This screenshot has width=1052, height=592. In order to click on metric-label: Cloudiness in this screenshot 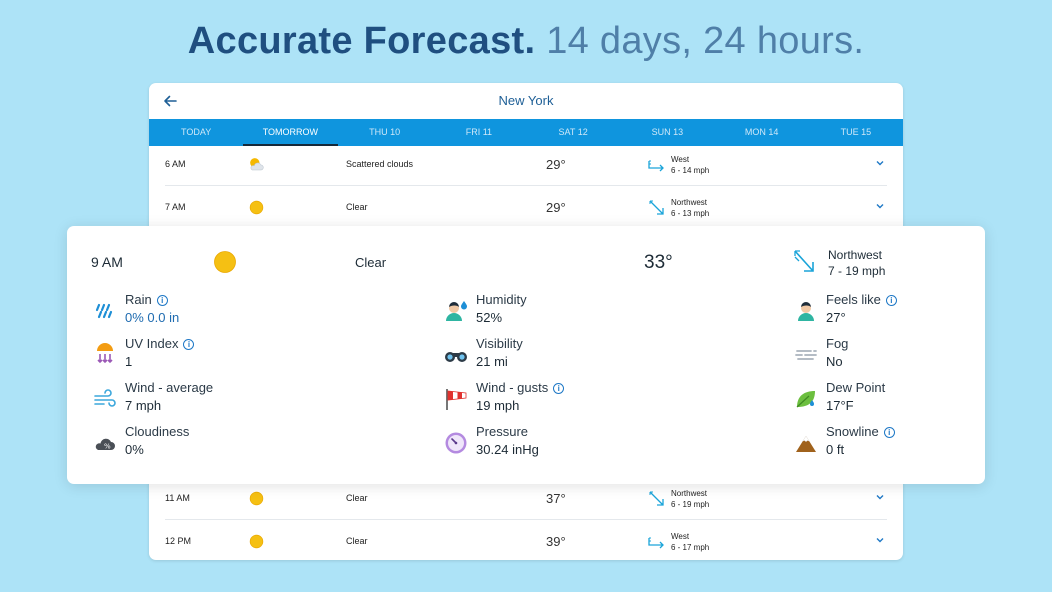, I will do `click(157, 431)`.